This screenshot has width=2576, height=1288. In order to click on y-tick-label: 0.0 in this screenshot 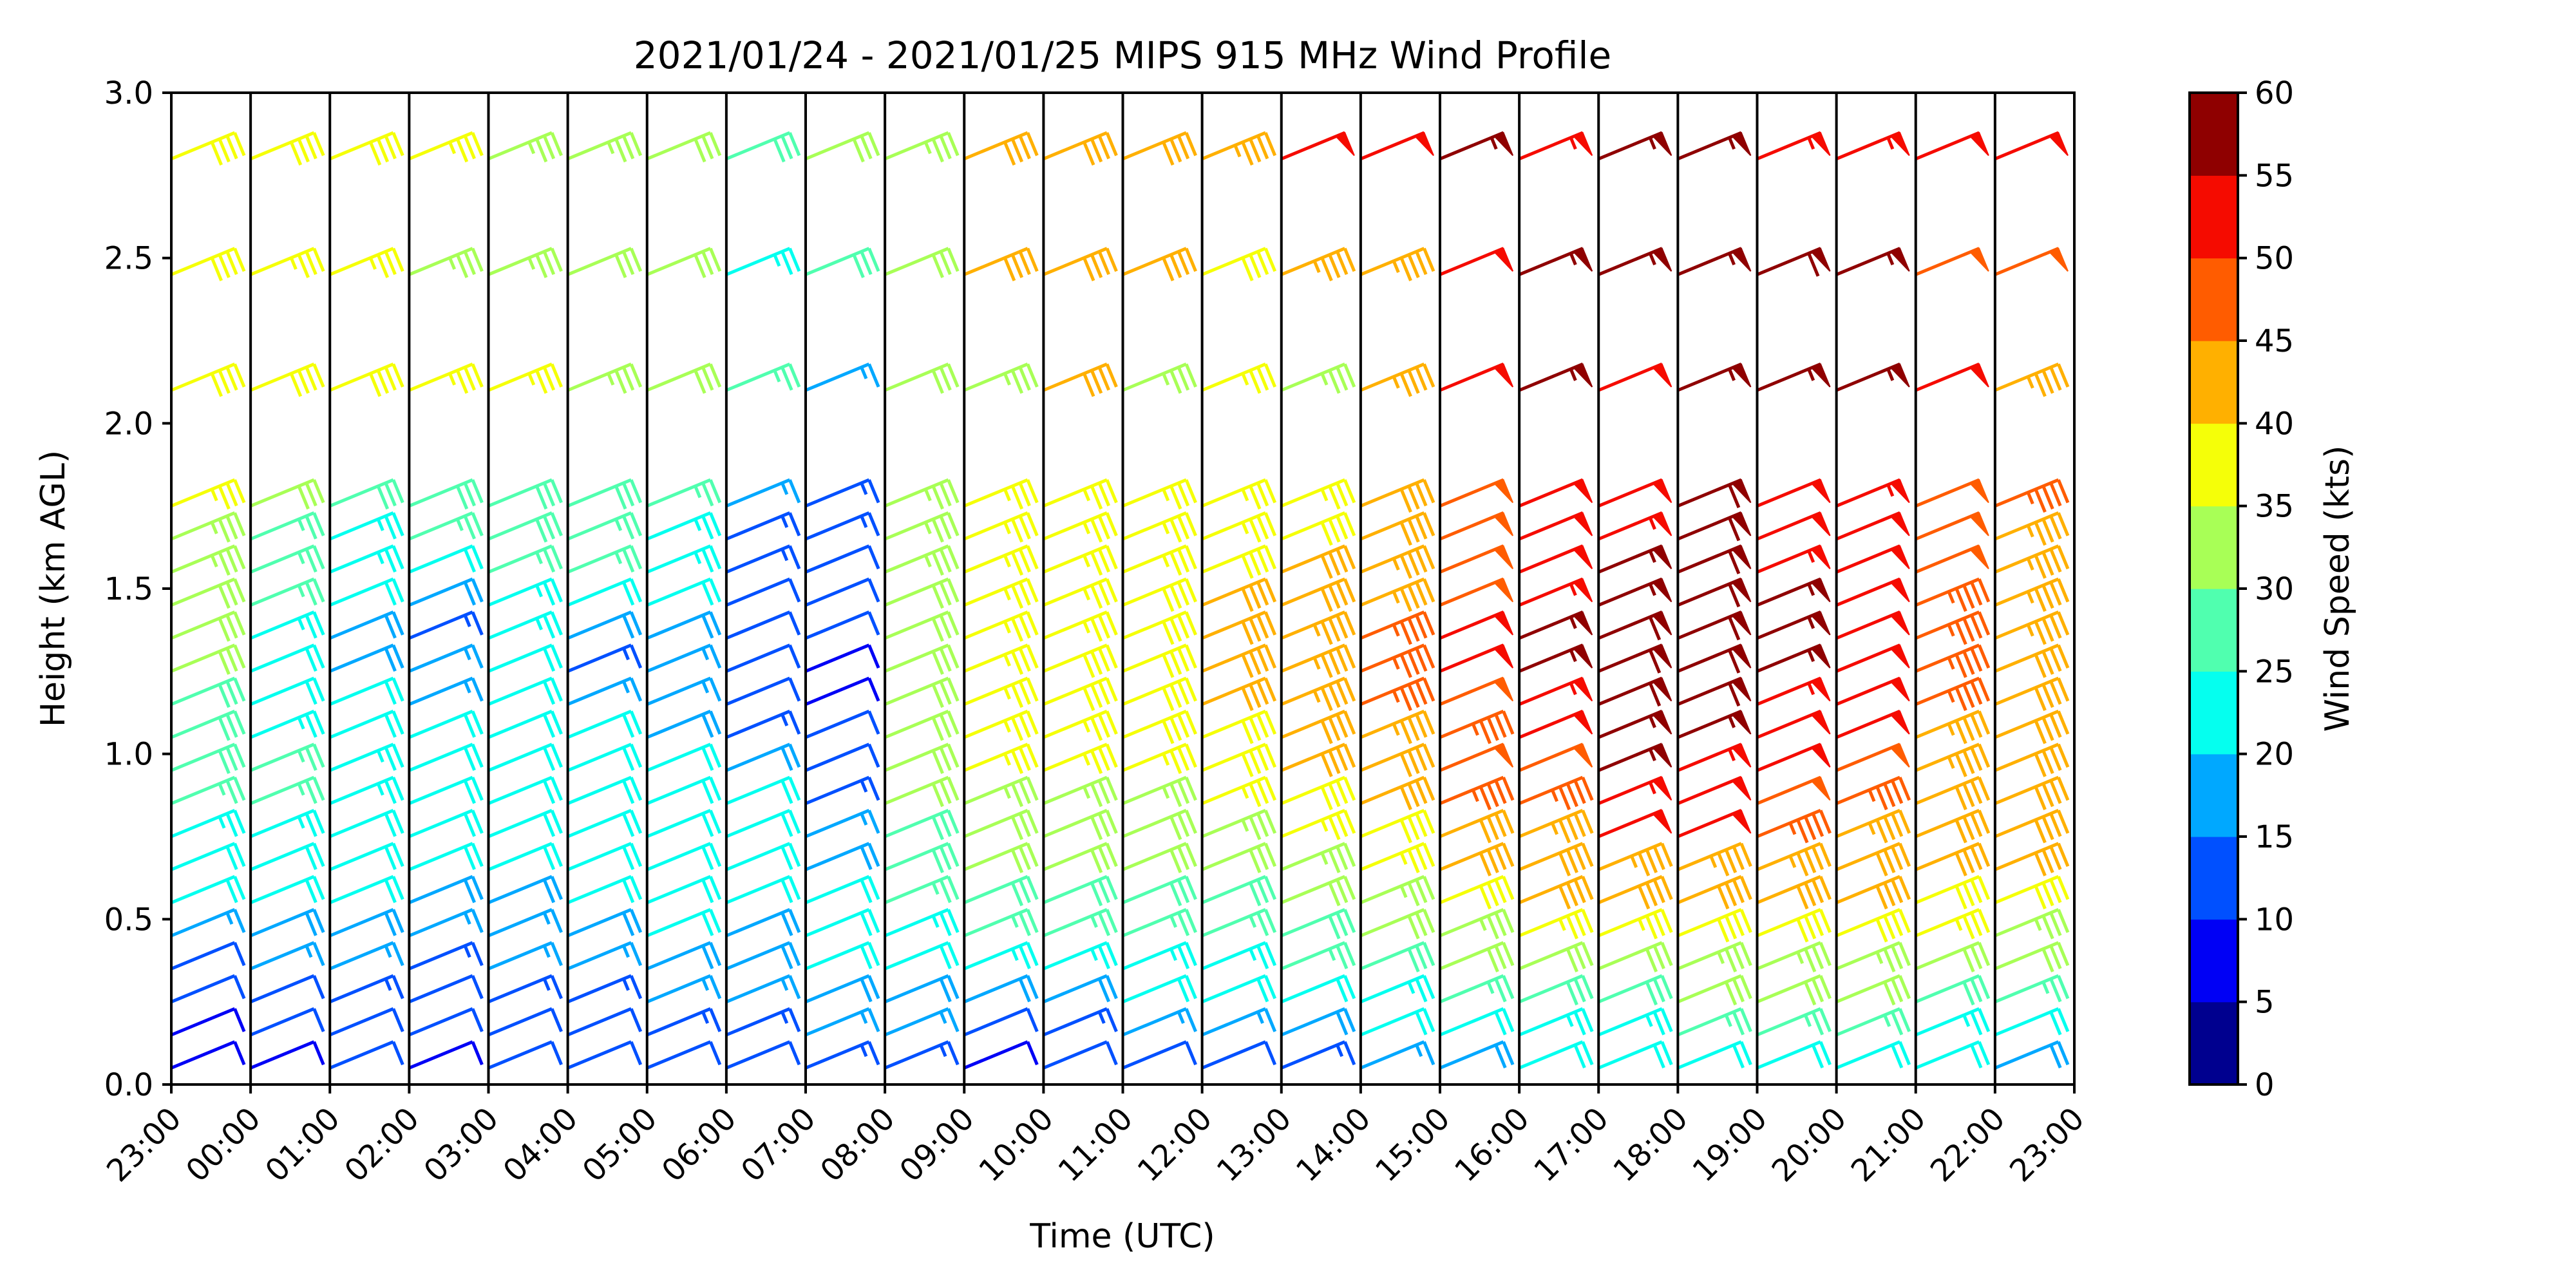, I will do `click(128, 1085)`.